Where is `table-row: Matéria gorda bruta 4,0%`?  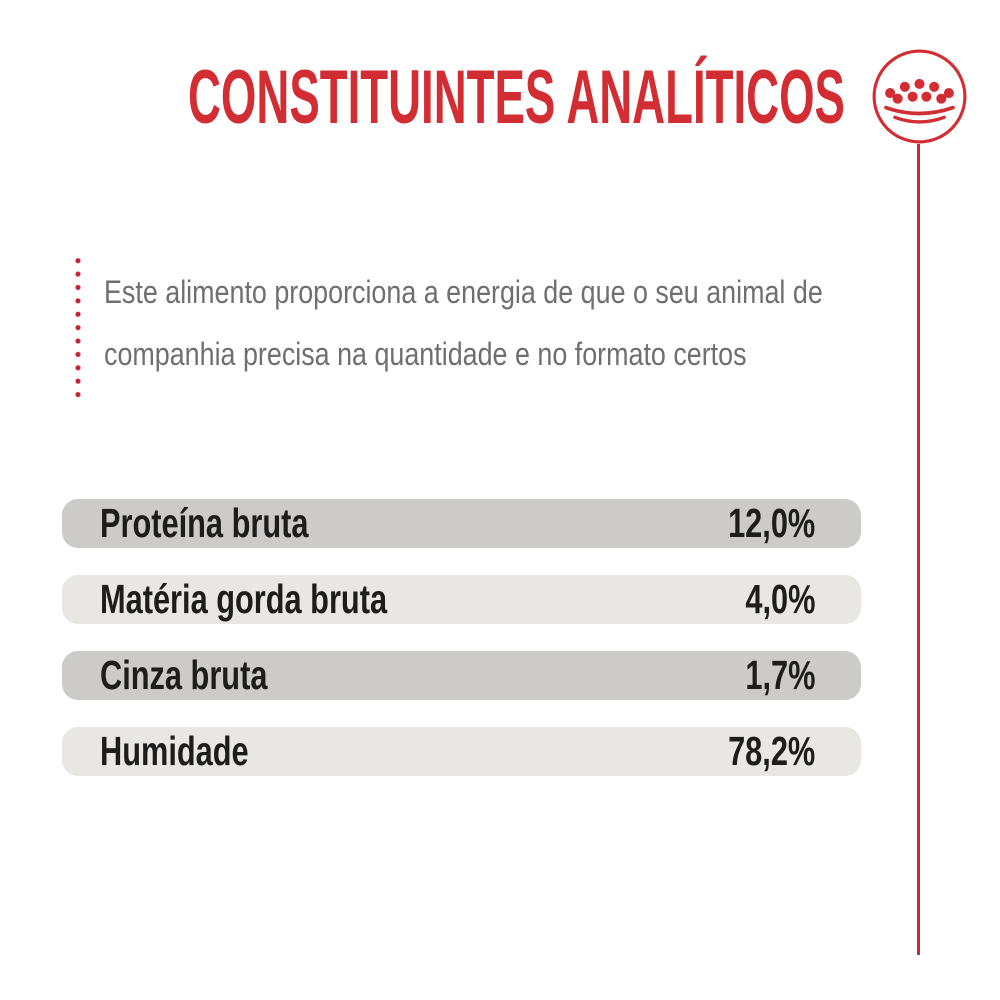 table-row: Matéria gorda bruta 4,0% is located at coordinates (461, 599).